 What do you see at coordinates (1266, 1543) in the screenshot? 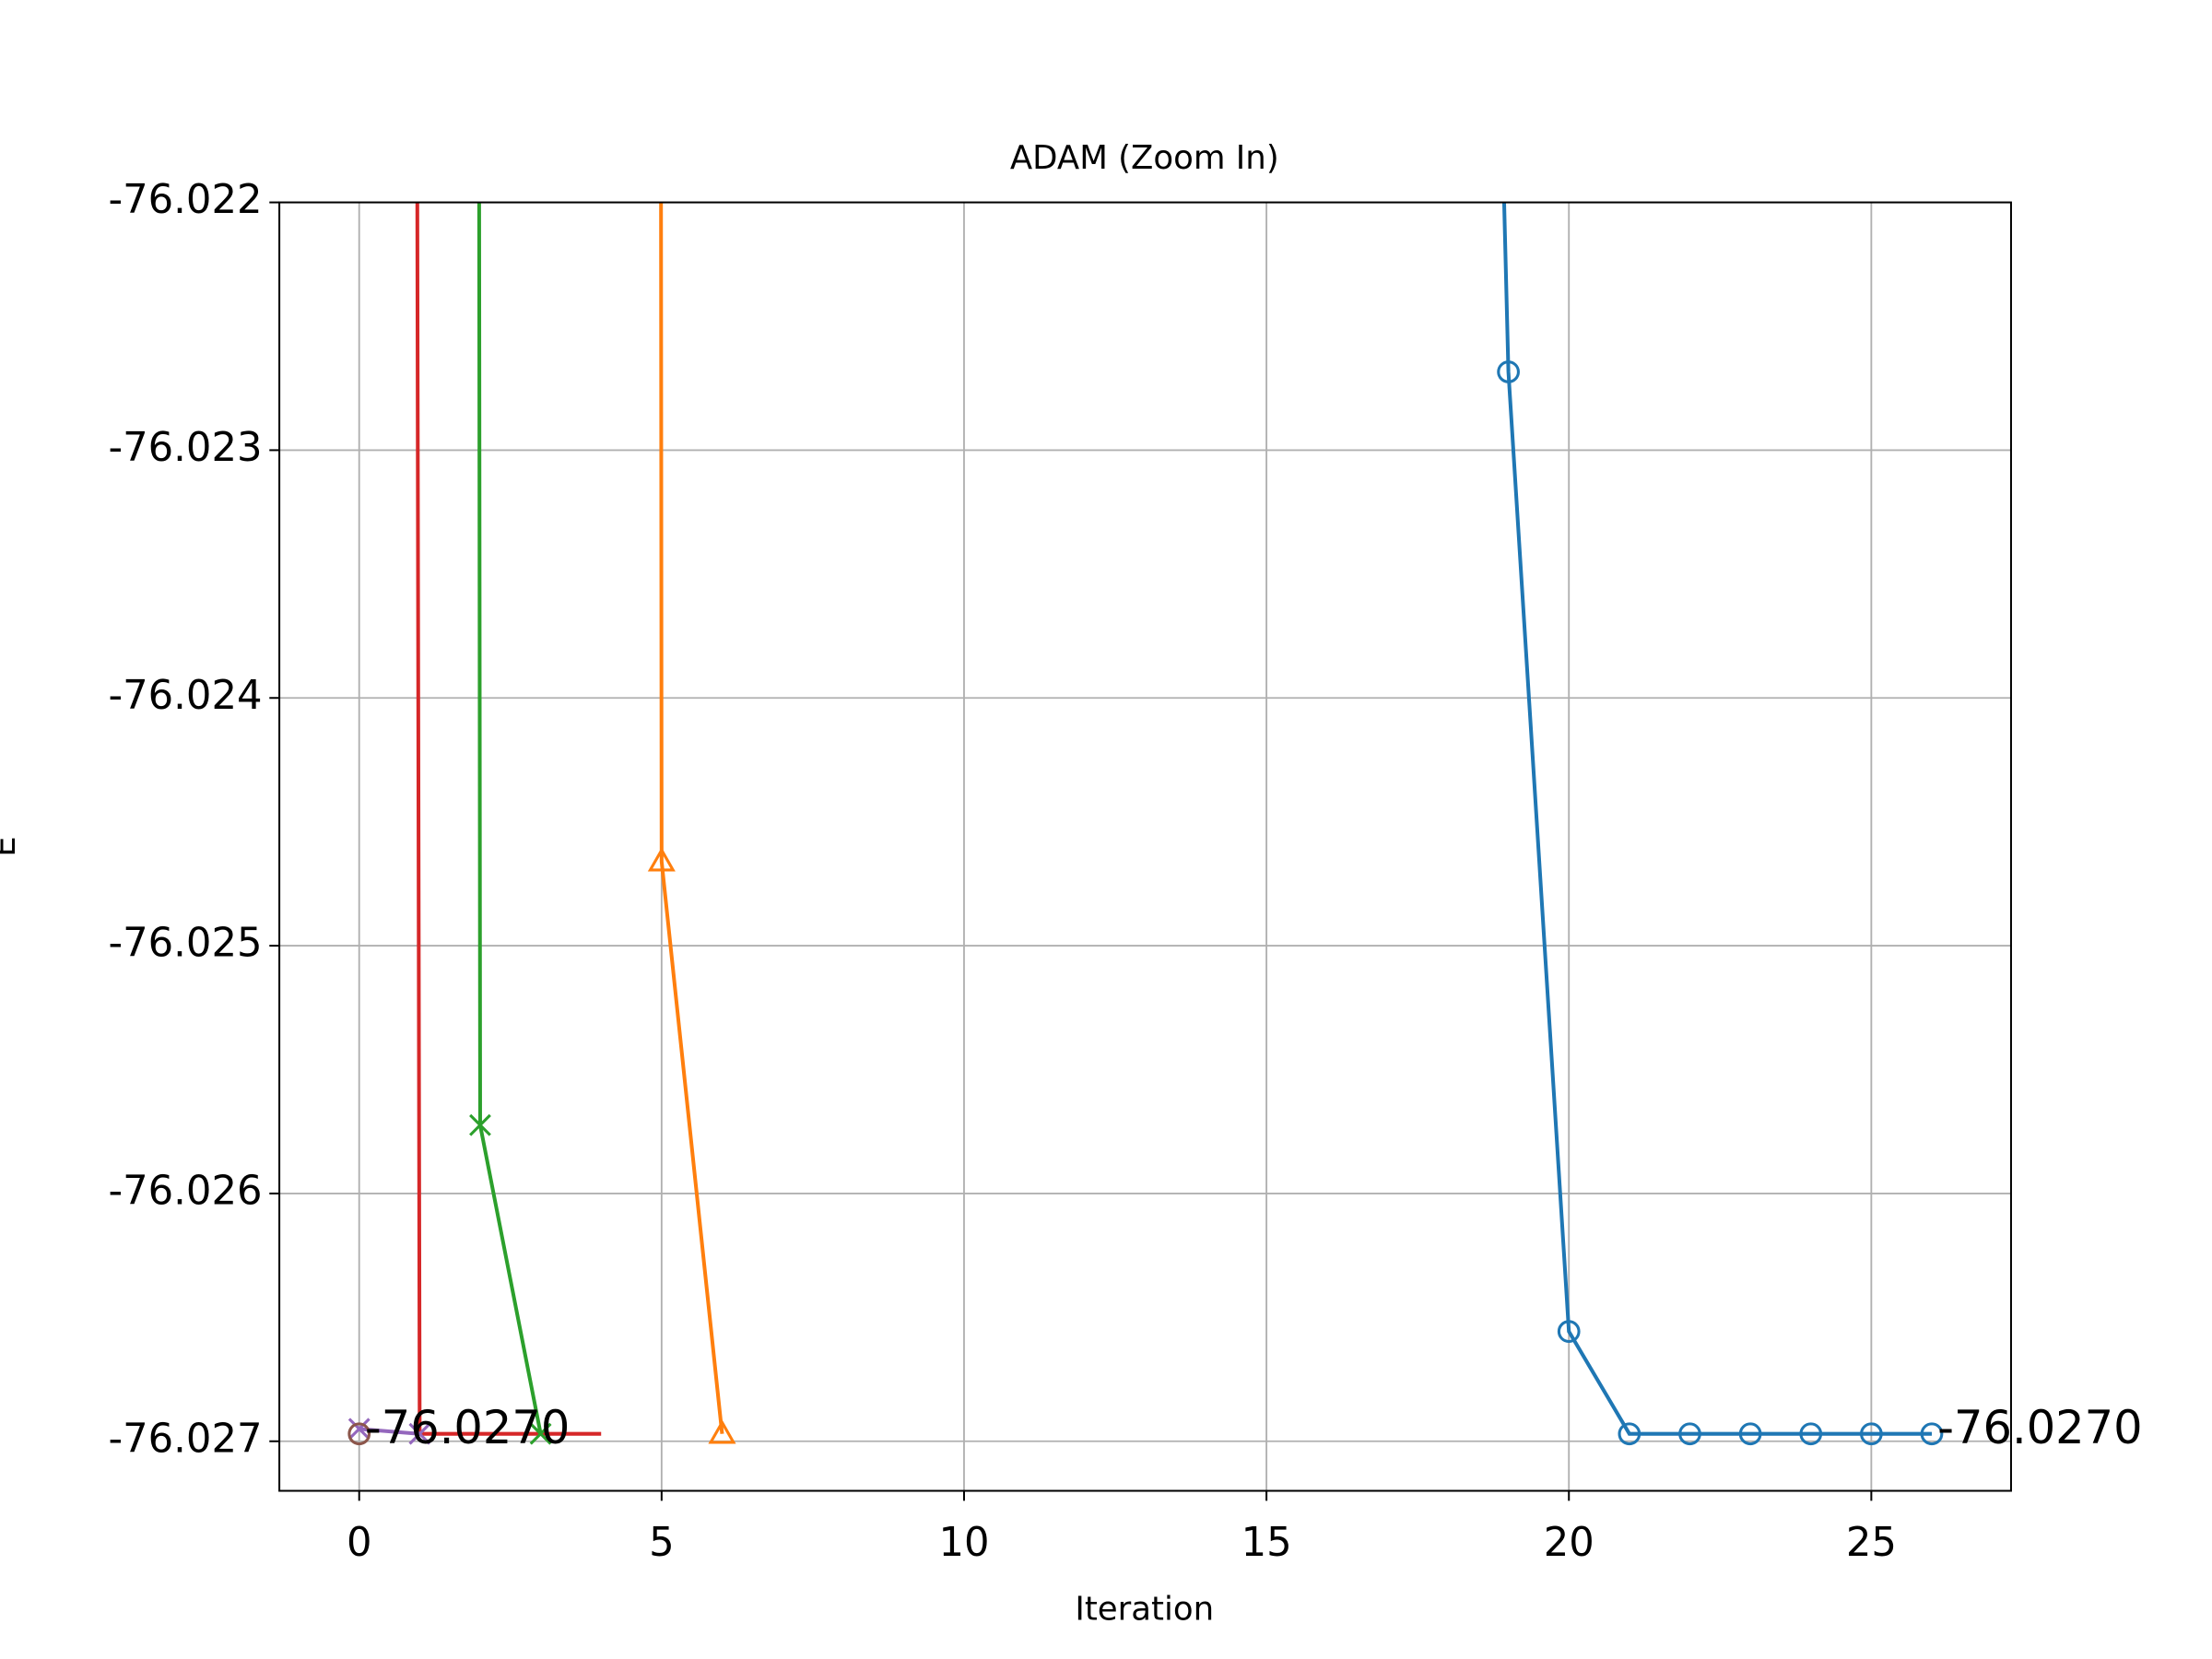
I see `x-tick-label: 15` at bounding box center [1266, 1543].